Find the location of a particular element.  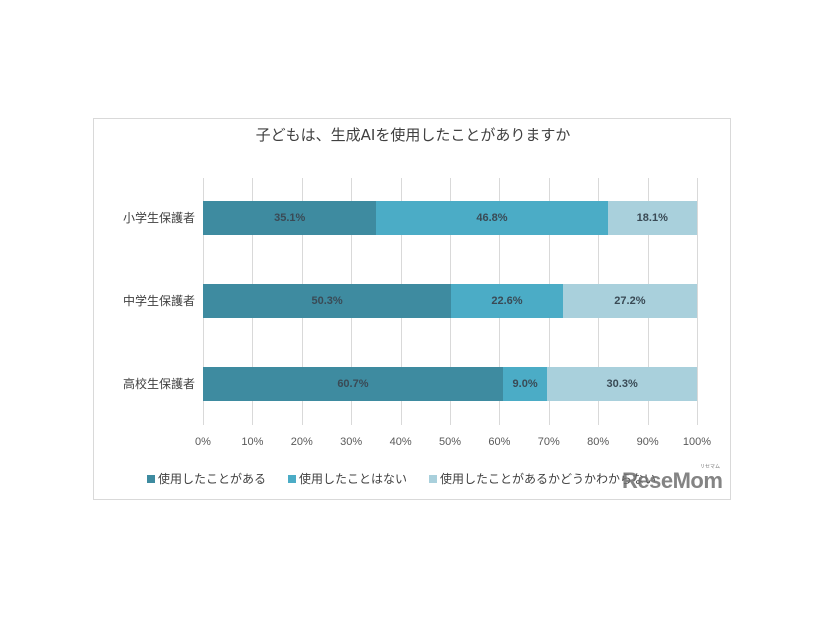

x-tick-label: 60% is located at coordinates (499, 442).